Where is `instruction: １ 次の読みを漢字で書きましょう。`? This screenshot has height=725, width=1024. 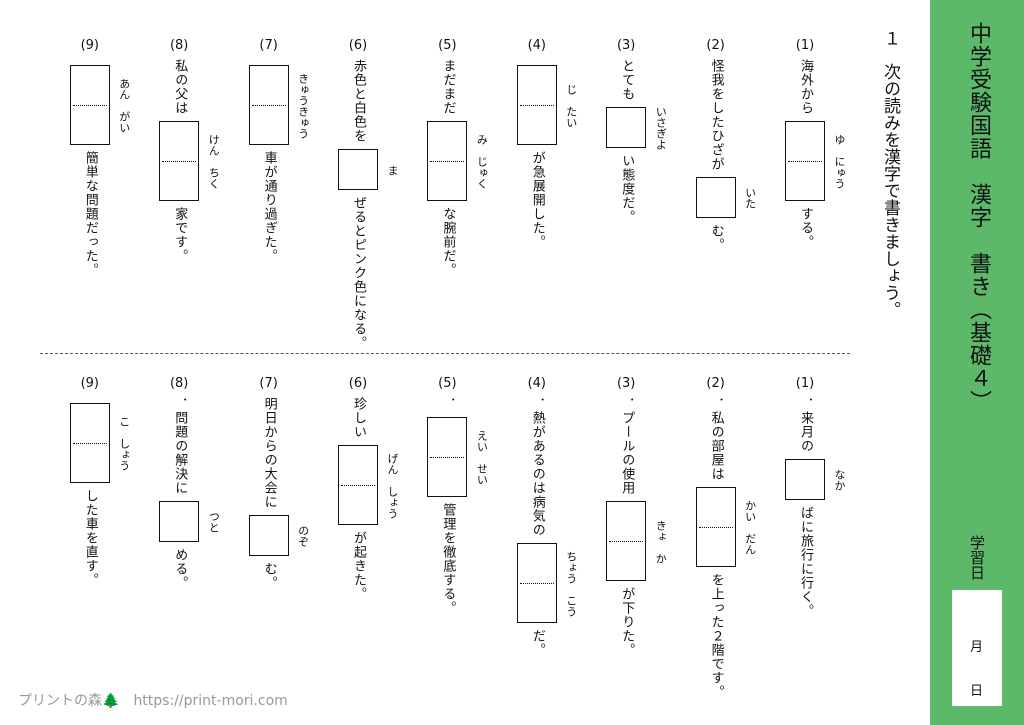
instruction: １ 次の読みを漢字で書きましょう。 is located at coordinates (890, 174).